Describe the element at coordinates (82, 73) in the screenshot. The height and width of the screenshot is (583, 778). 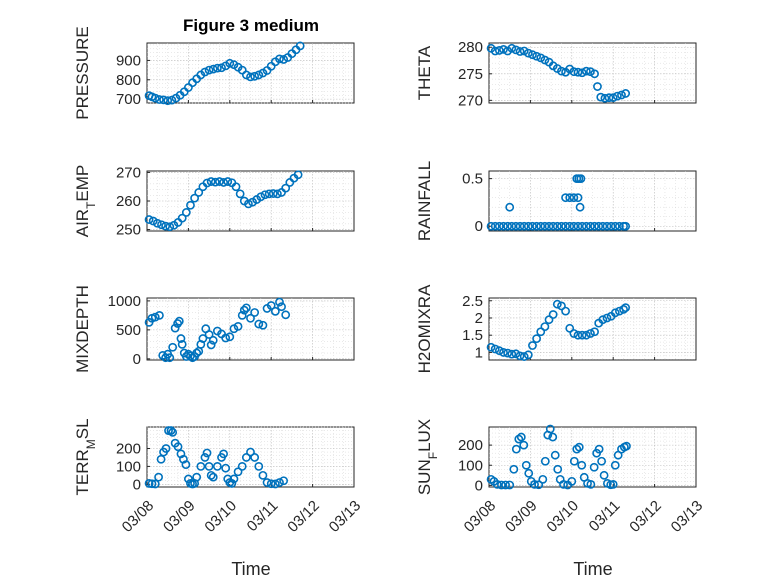
I see `y-axis-label-pressure: PRESSURE` at that location.